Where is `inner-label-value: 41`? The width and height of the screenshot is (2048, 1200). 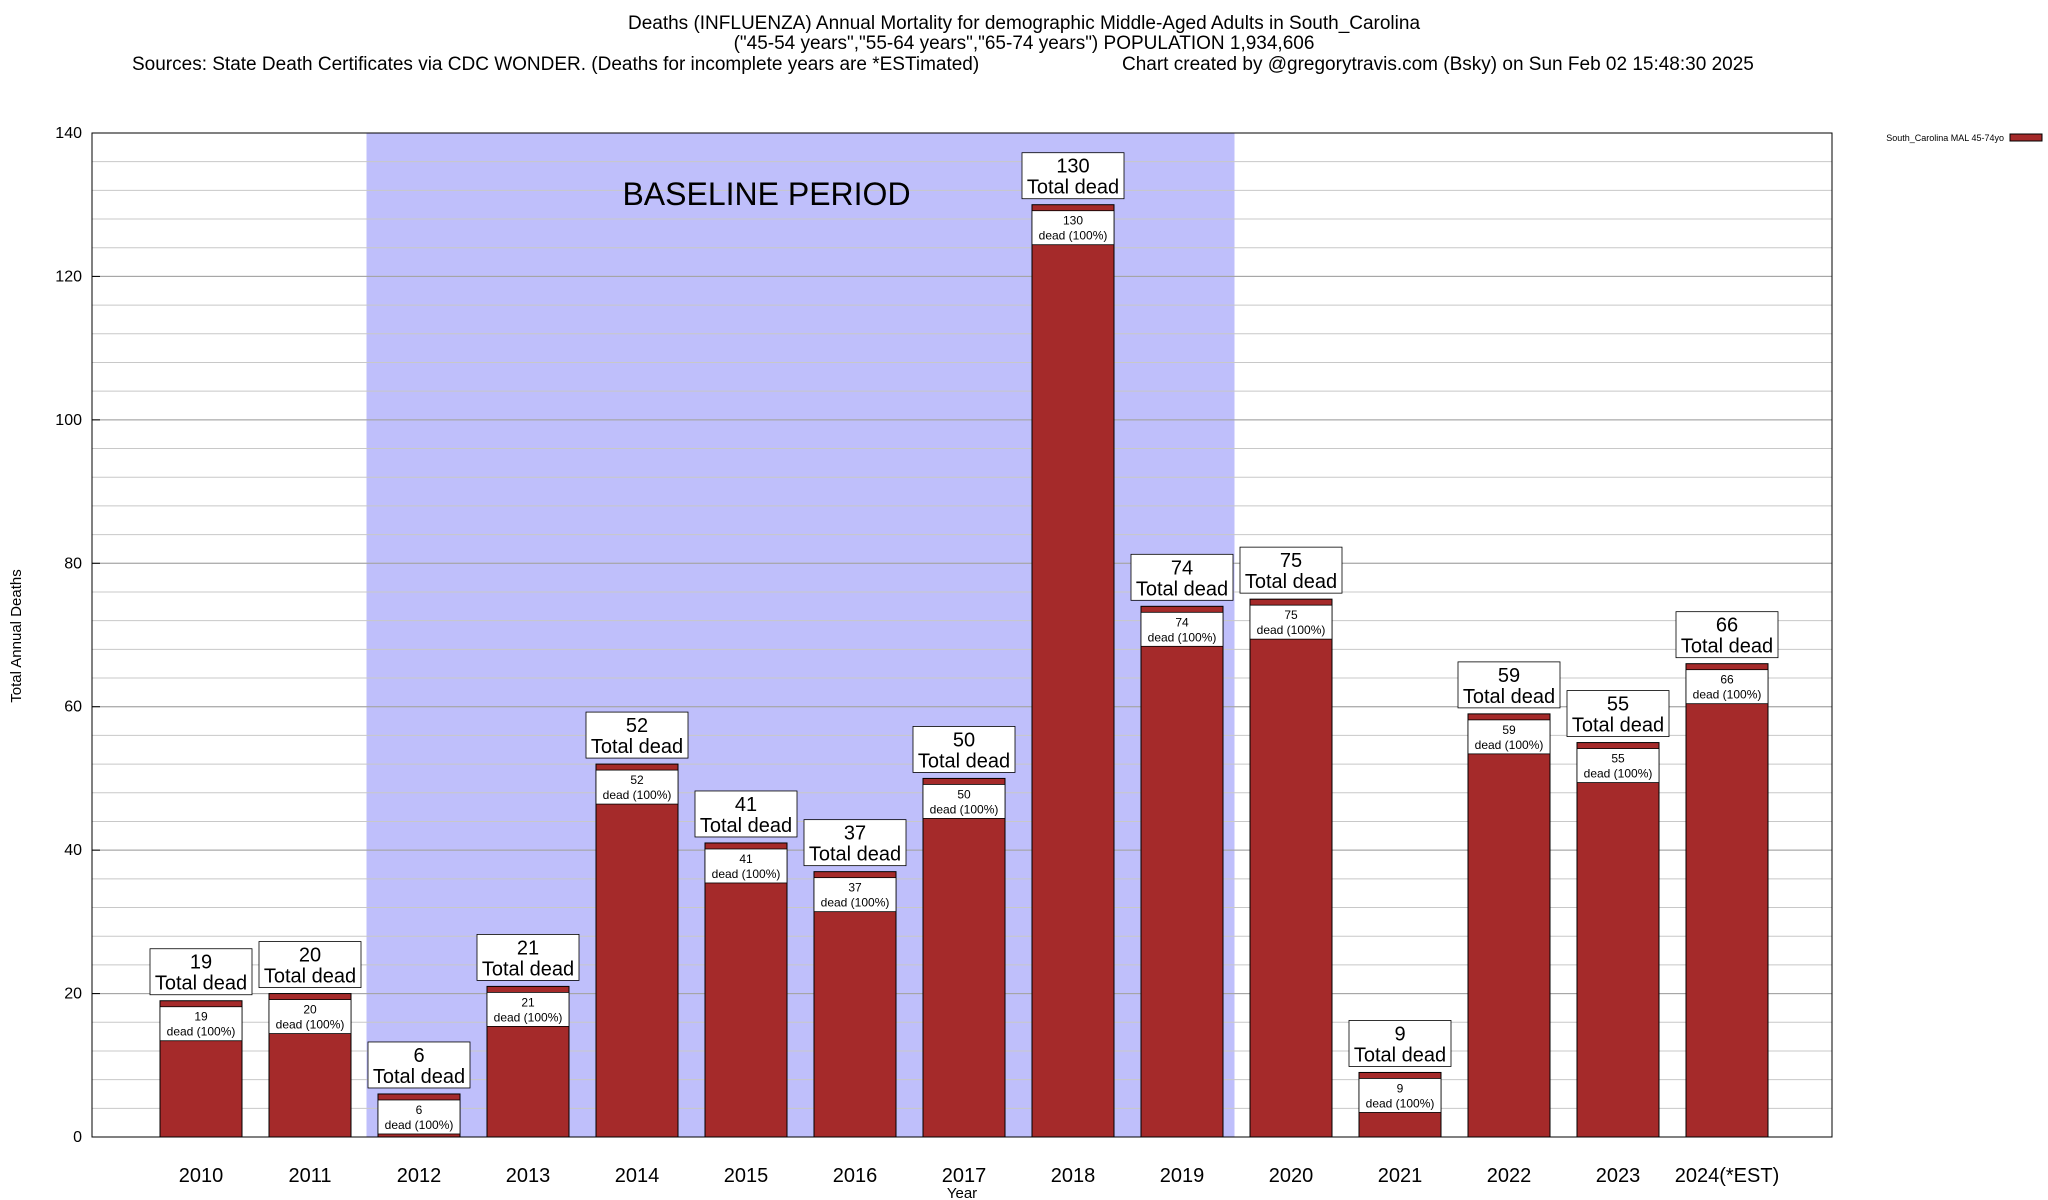
inner-label-value: 41 is located at coordinates (746, 859).